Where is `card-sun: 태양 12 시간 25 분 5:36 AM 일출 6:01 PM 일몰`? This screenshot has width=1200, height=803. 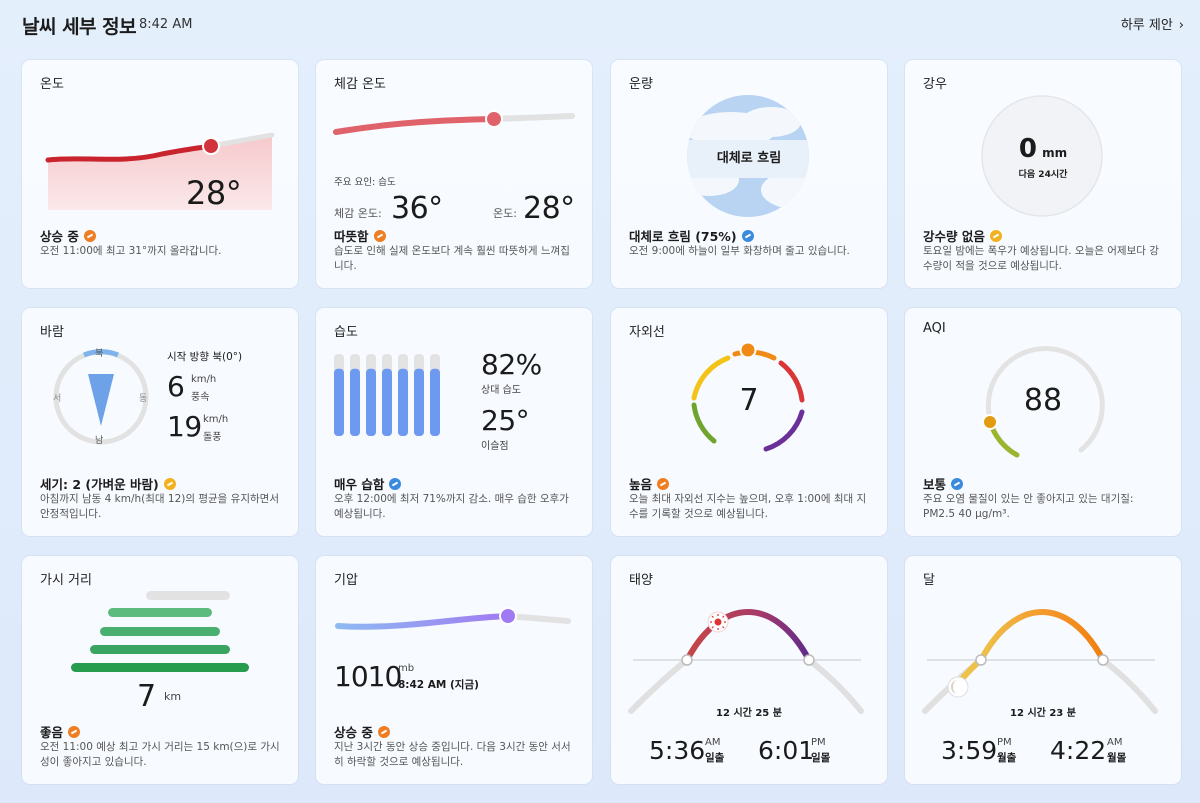 card-sun: 태양 12 시간 25 분 5:36 AM 일출 6:01 PM 일몰 is located at coordinates (749, 670).